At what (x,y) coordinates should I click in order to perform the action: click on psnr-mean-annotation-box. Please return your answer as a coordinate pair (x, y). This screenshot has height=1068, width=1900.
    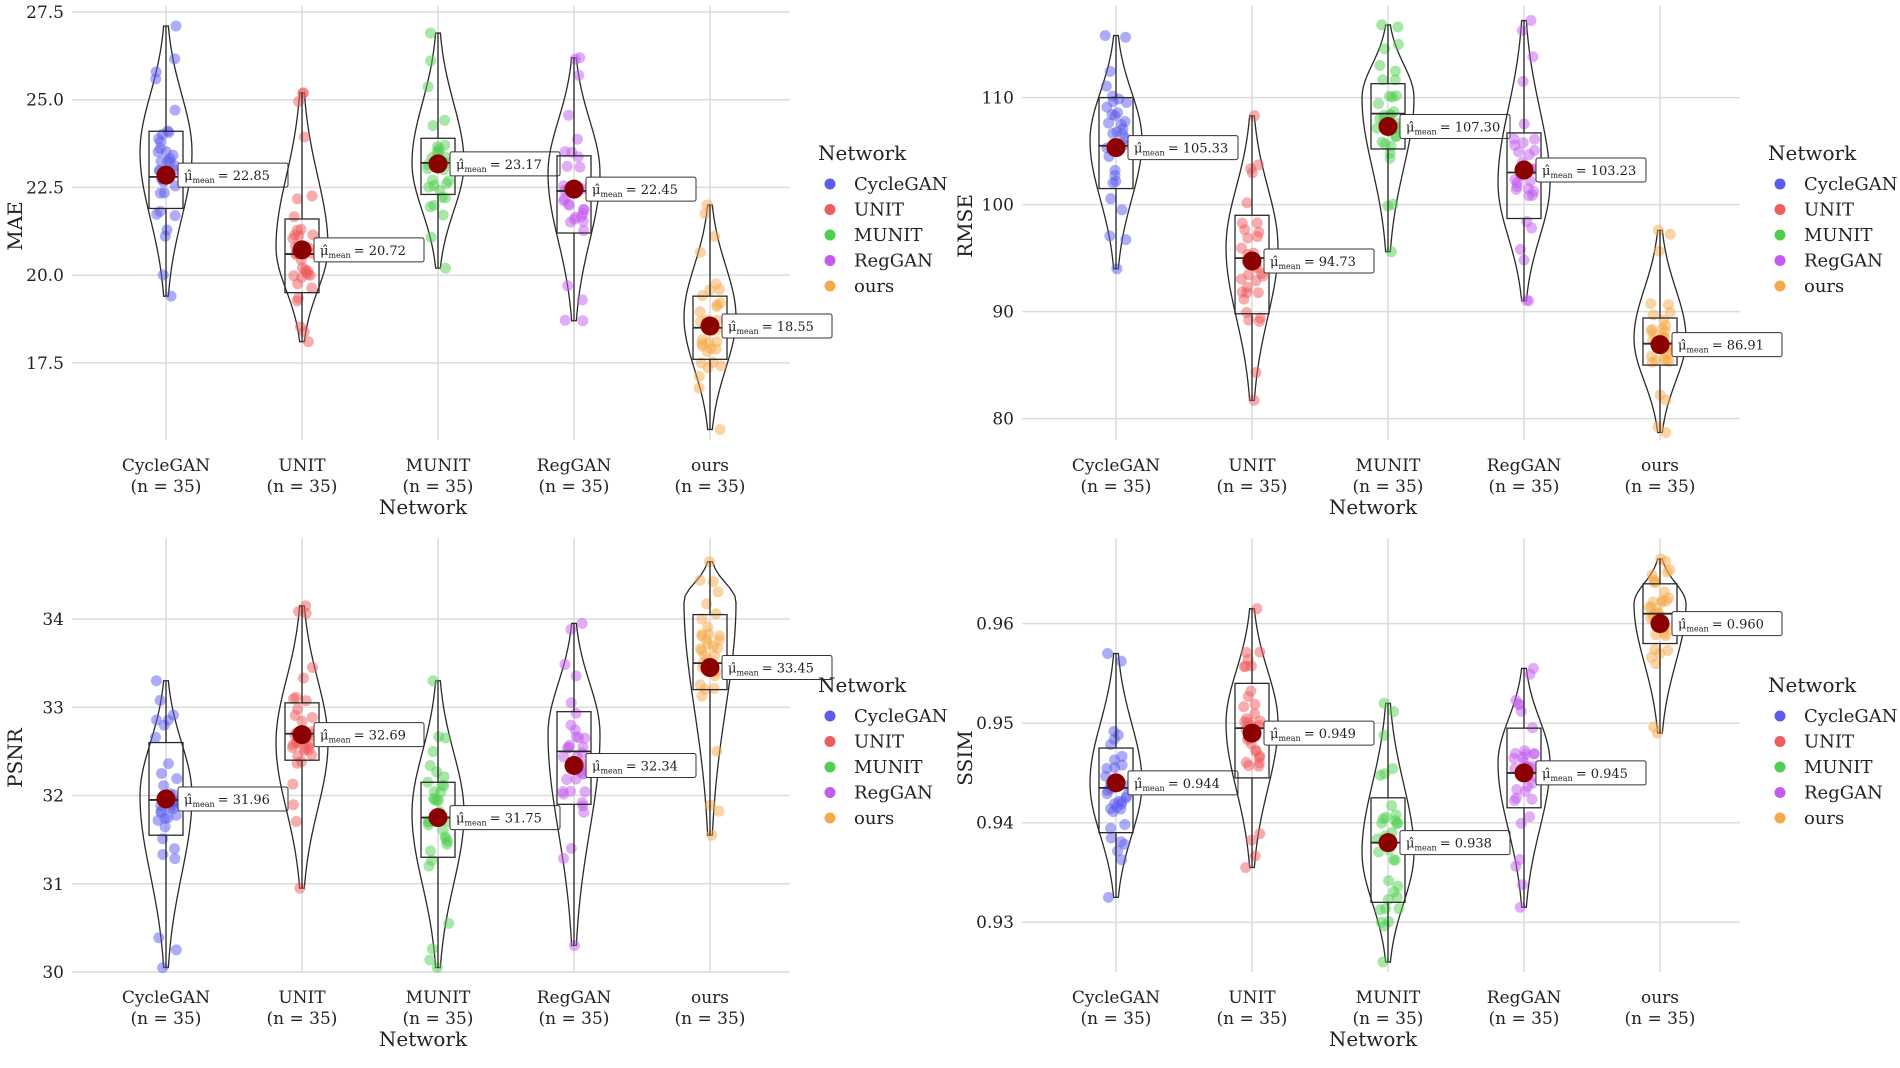
    Looking at the image, I should click on (505, 818).